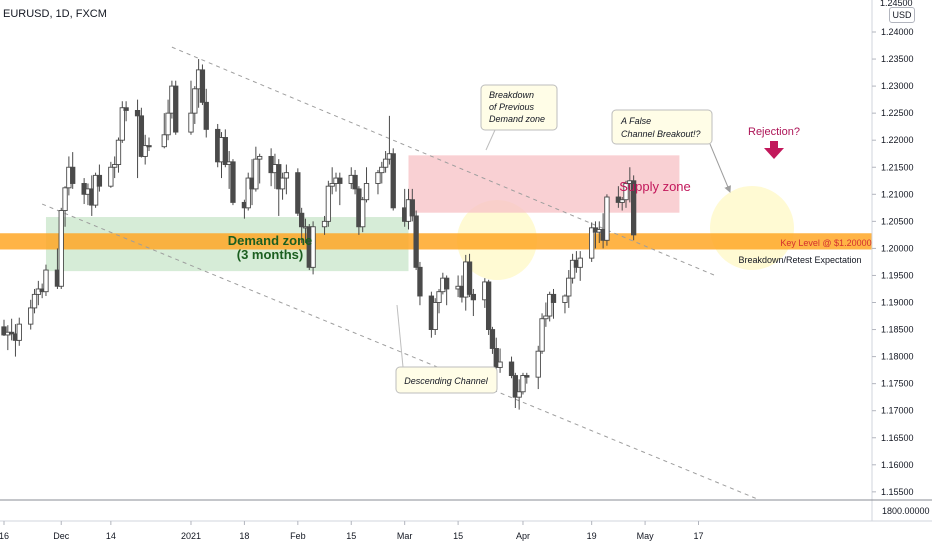 Image resolution: width=932 pixels, height=550 pixels. Describe the element at coordinates (592, 536) in the screenshot. I see `time-tick-label: 19` at that location.